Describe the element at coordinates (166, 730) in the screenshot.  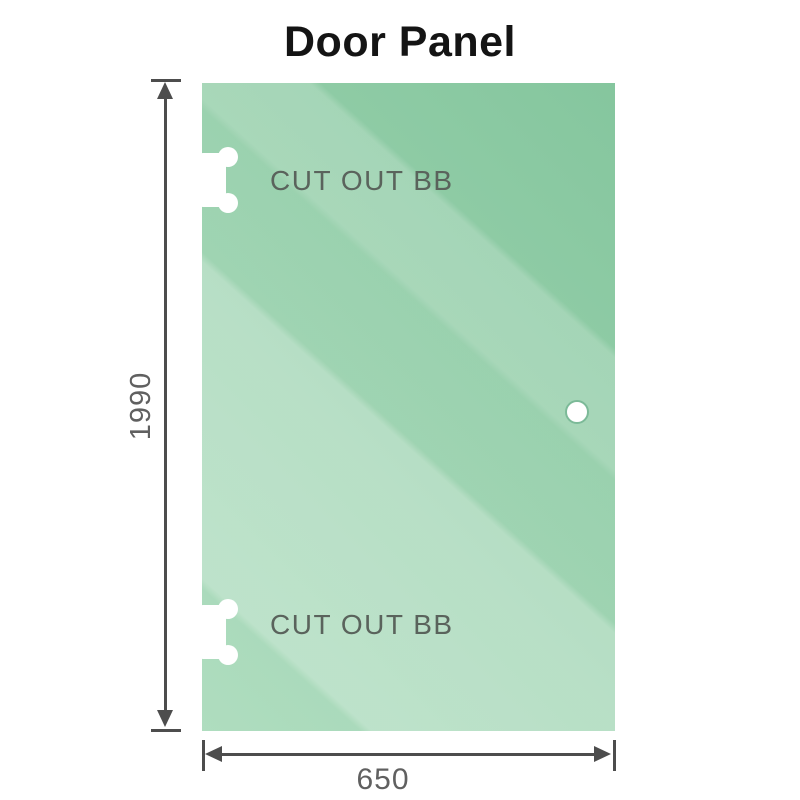
I see `height-dim-cap-bottom` at that location.